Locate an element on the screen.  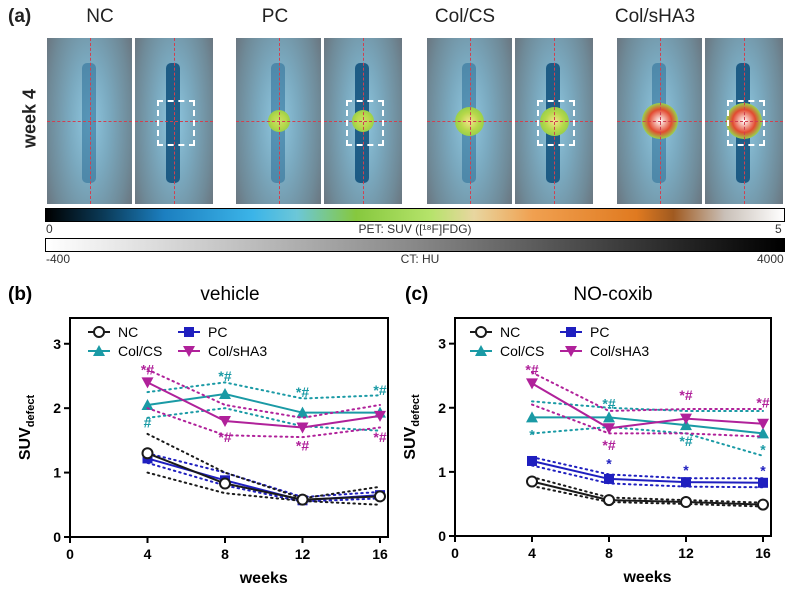
column-title-col-cs: Col/CS is located at coordinates (465, 16).